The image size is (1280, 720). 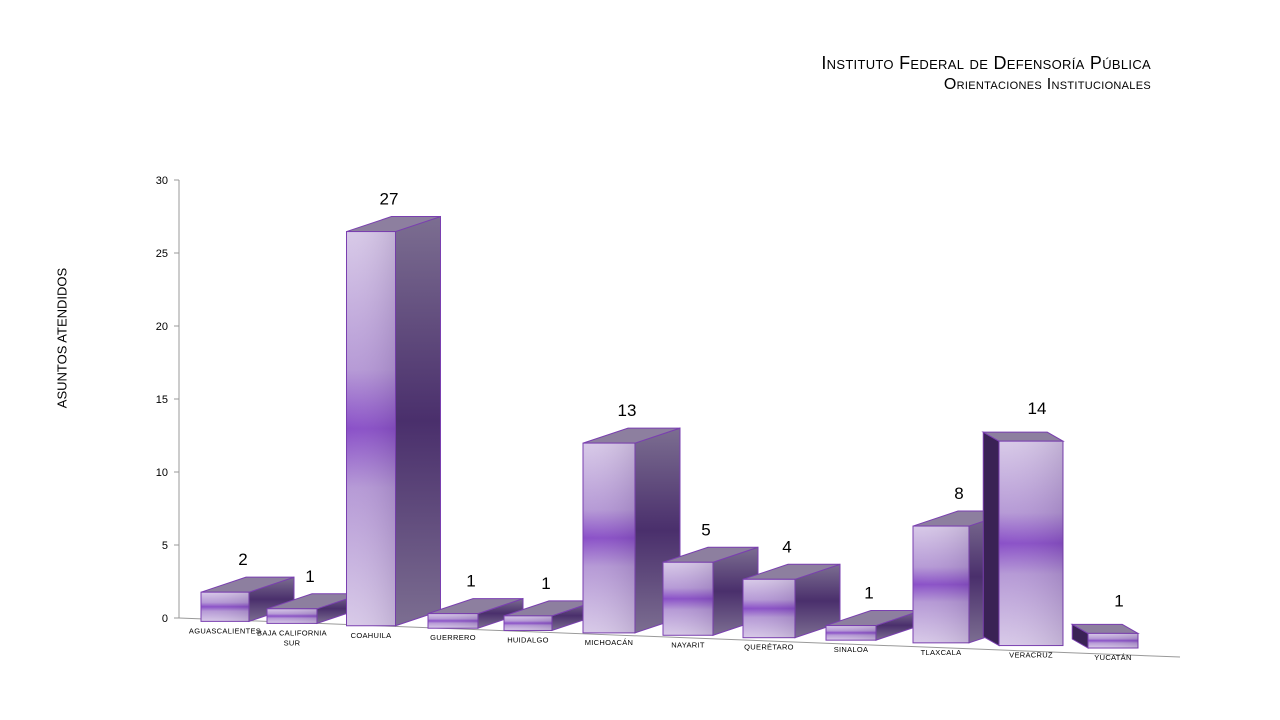 What do you see at coordinates (242, 559) in the screenshot?
I see `value-label: 2` at bounding box center [242, 559].